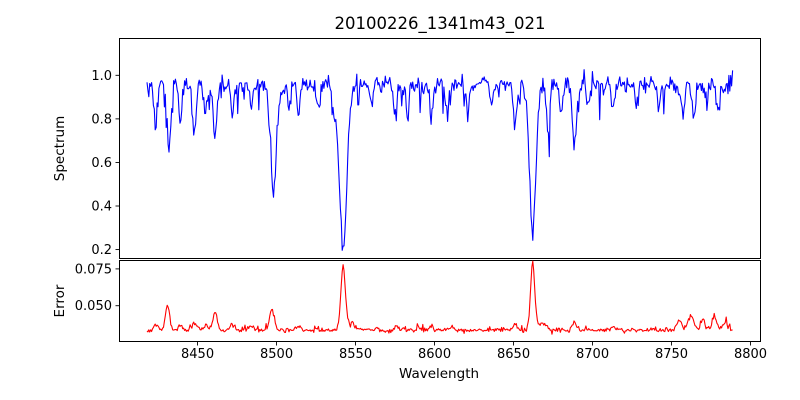 The width and height of the screenshot is (800, 400). I want to click on x-tick-label: 8500, so click(276, 354).